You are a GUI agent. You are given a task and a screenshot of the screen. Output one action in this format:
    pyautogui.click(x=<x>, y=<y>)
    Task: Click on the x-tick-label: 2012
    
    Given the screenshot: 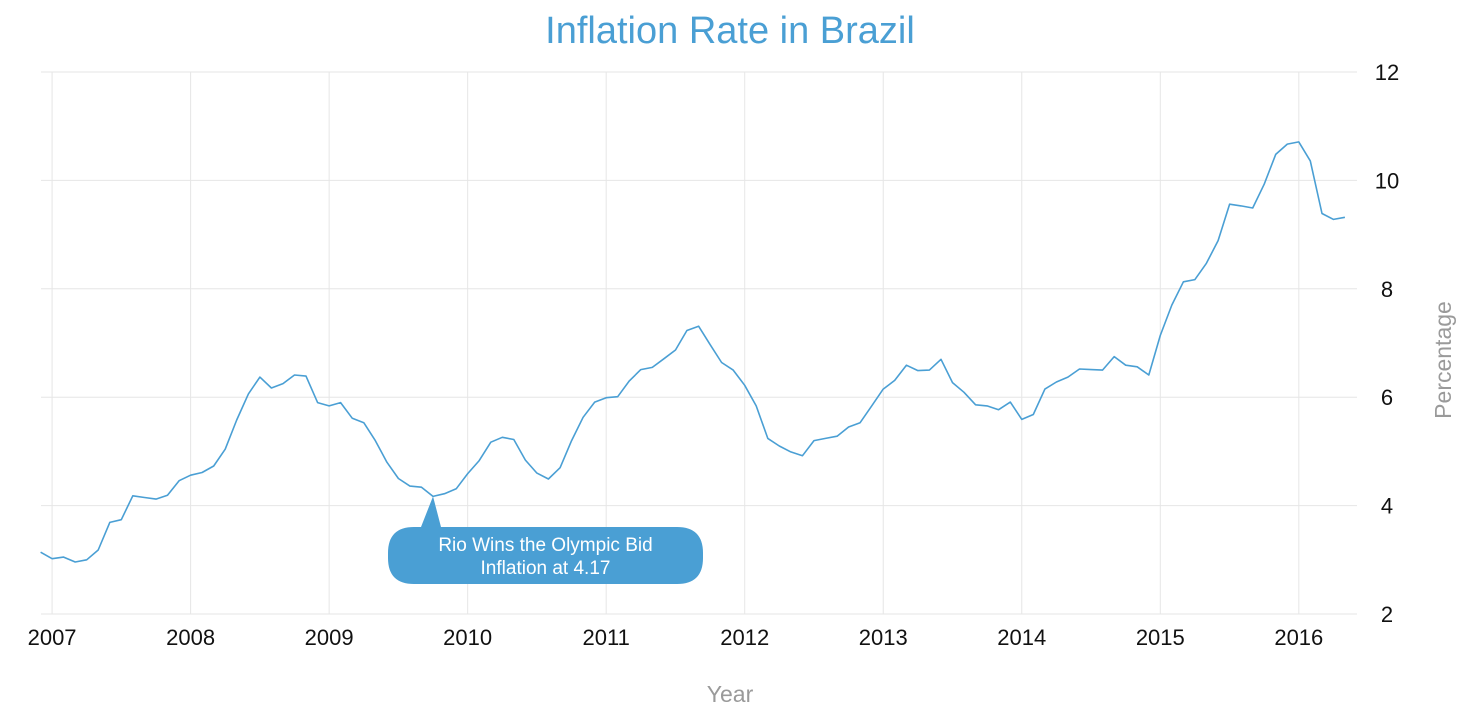 What is the action you would take?
    pyautogui.click(x=744, y=637)
    